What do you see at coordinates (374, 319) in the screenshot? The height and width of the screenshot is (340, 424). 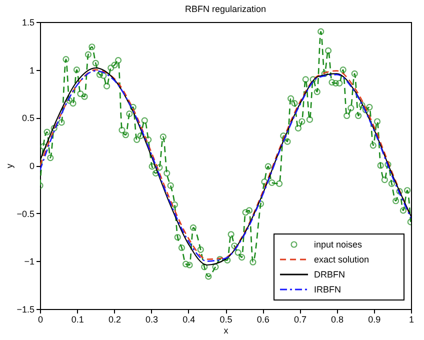 I see `x-tick-label: 0.9` at bounding box center [374, 319].